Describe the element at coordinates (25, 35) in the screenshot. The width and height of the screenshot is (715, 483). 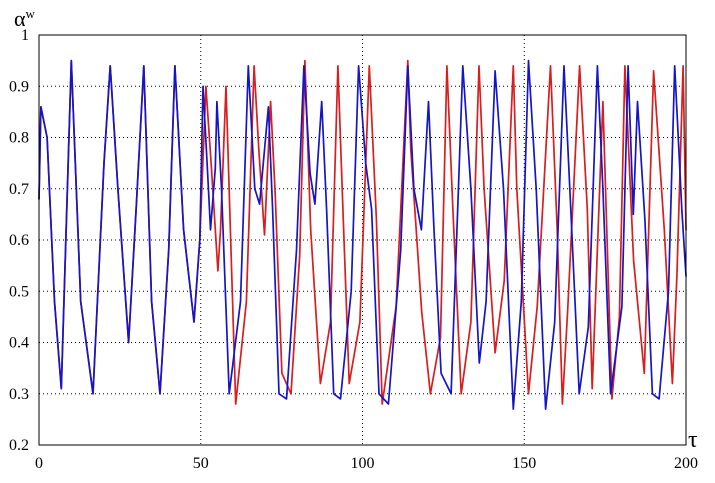
I see `y-tick-label: 1` at that location.